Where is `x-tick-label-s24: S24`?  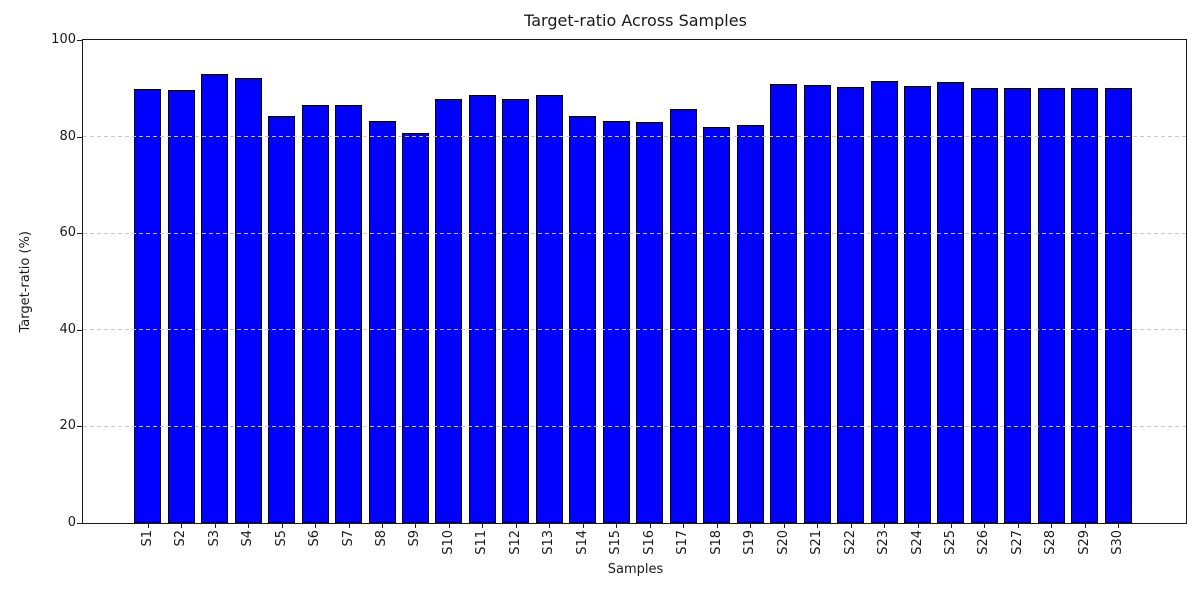
x-tick-label-s24: S24 is located at coordinates (917, 542).